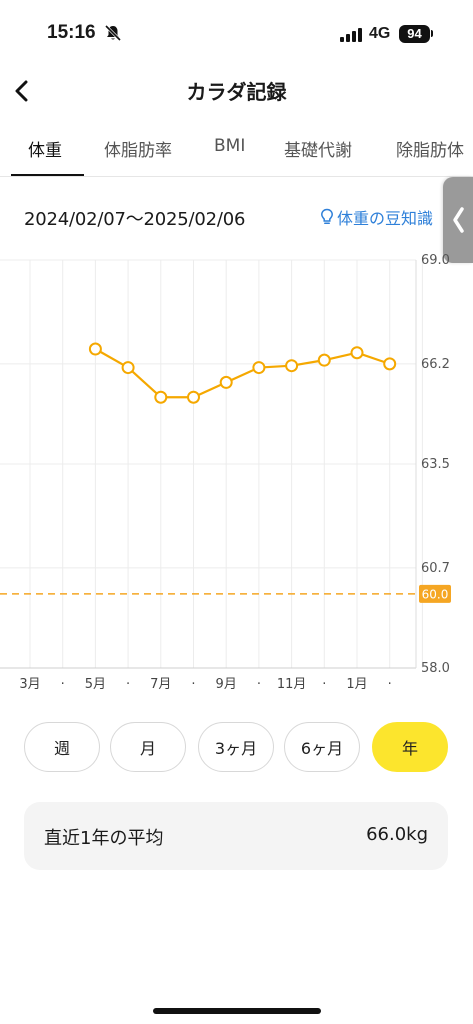 This screenshot has height=1024, width=473. What do you see at coordinates (230, 146) in the screenshot?
I see `tab-bmi: BMI` at bounding box center [230, 146].